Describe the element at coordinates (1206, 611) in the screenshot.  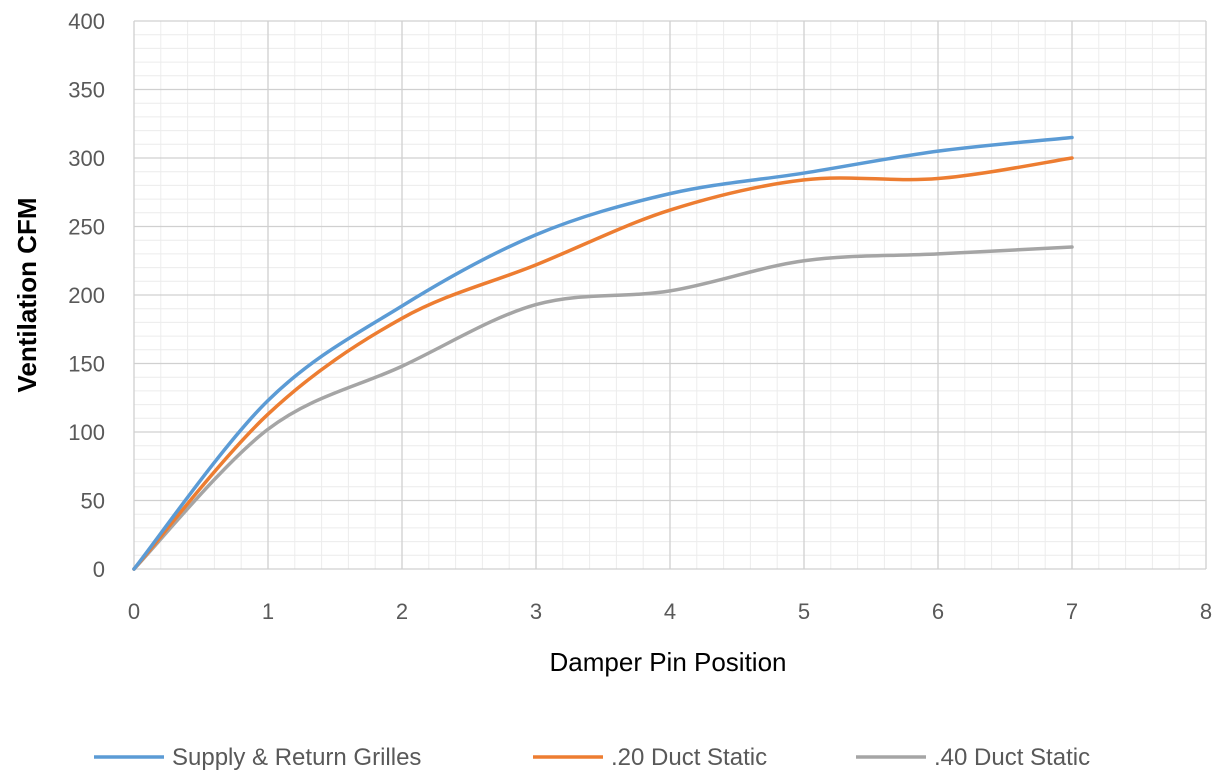
I see `x-tick-label: 8` at that location.